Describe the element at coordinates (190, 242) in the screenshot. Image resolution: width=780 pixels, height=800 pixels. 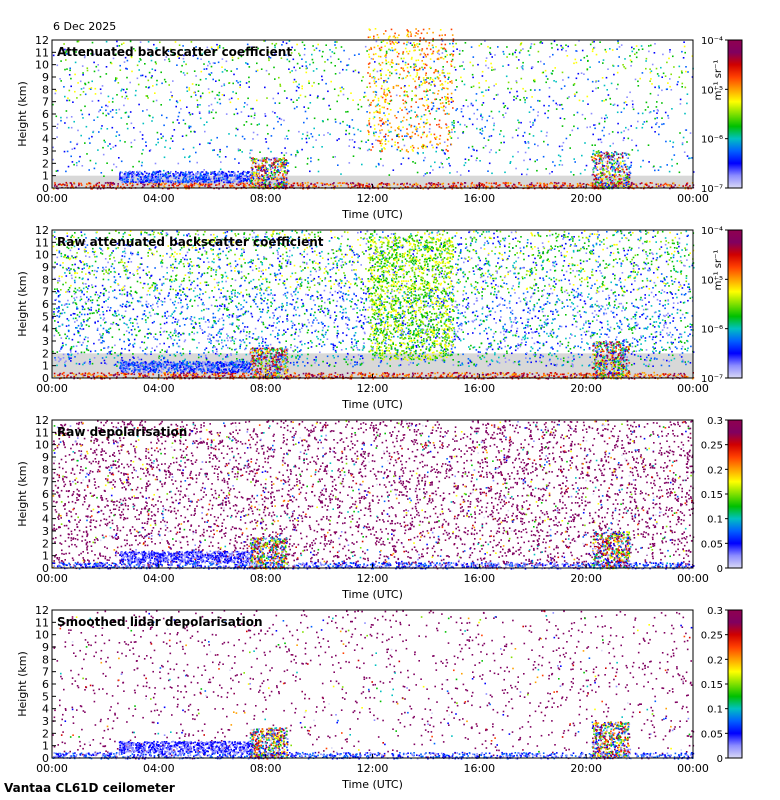
I see `panel-title: Raw attenuated backscatter coefficient` at that location.